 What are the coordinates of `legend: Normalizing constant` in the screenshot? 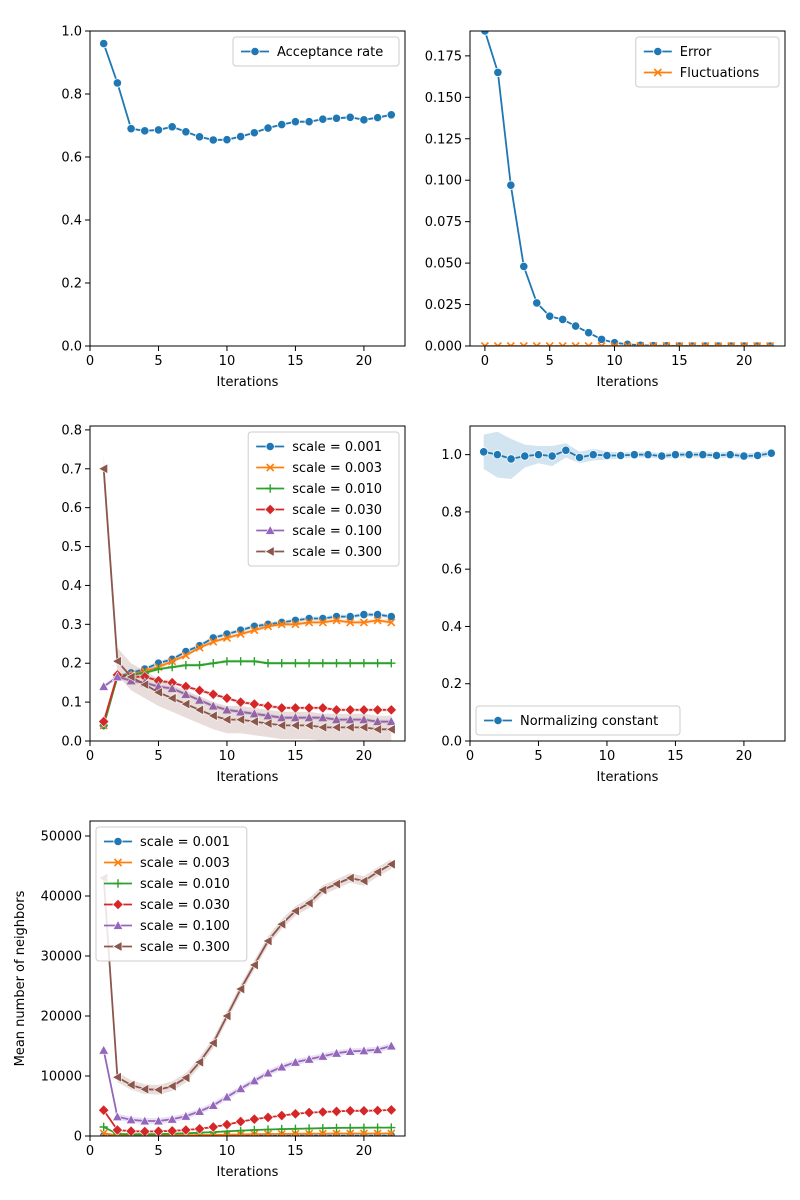 It's located at (578, 720).